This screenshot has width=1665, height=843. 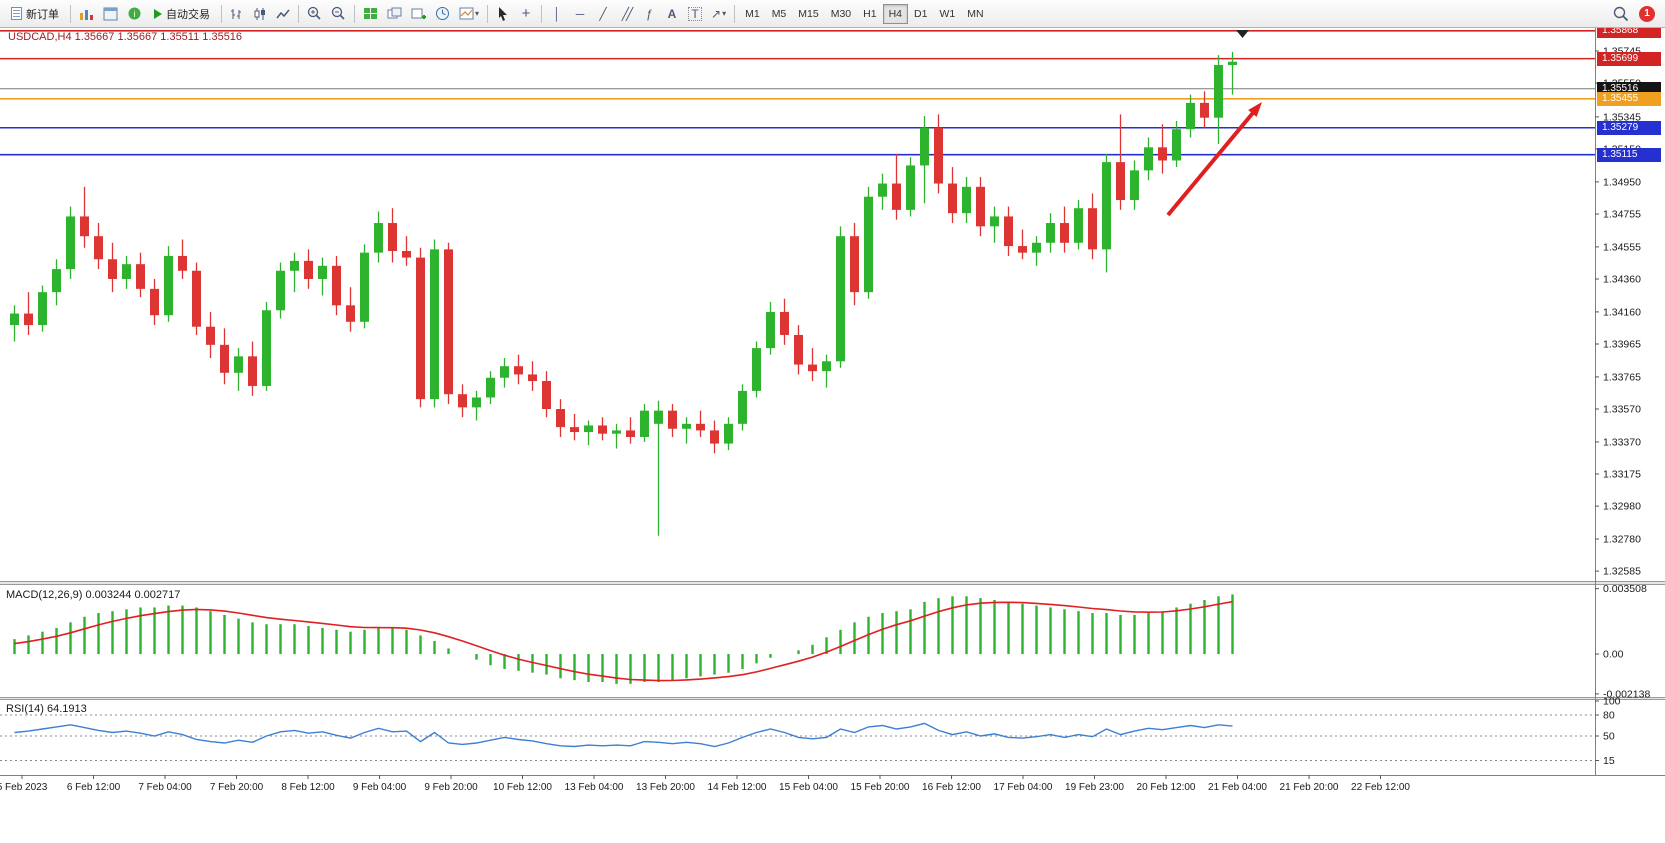 I want to click on new-order-button: 新订单, so click(x=35, y=14).